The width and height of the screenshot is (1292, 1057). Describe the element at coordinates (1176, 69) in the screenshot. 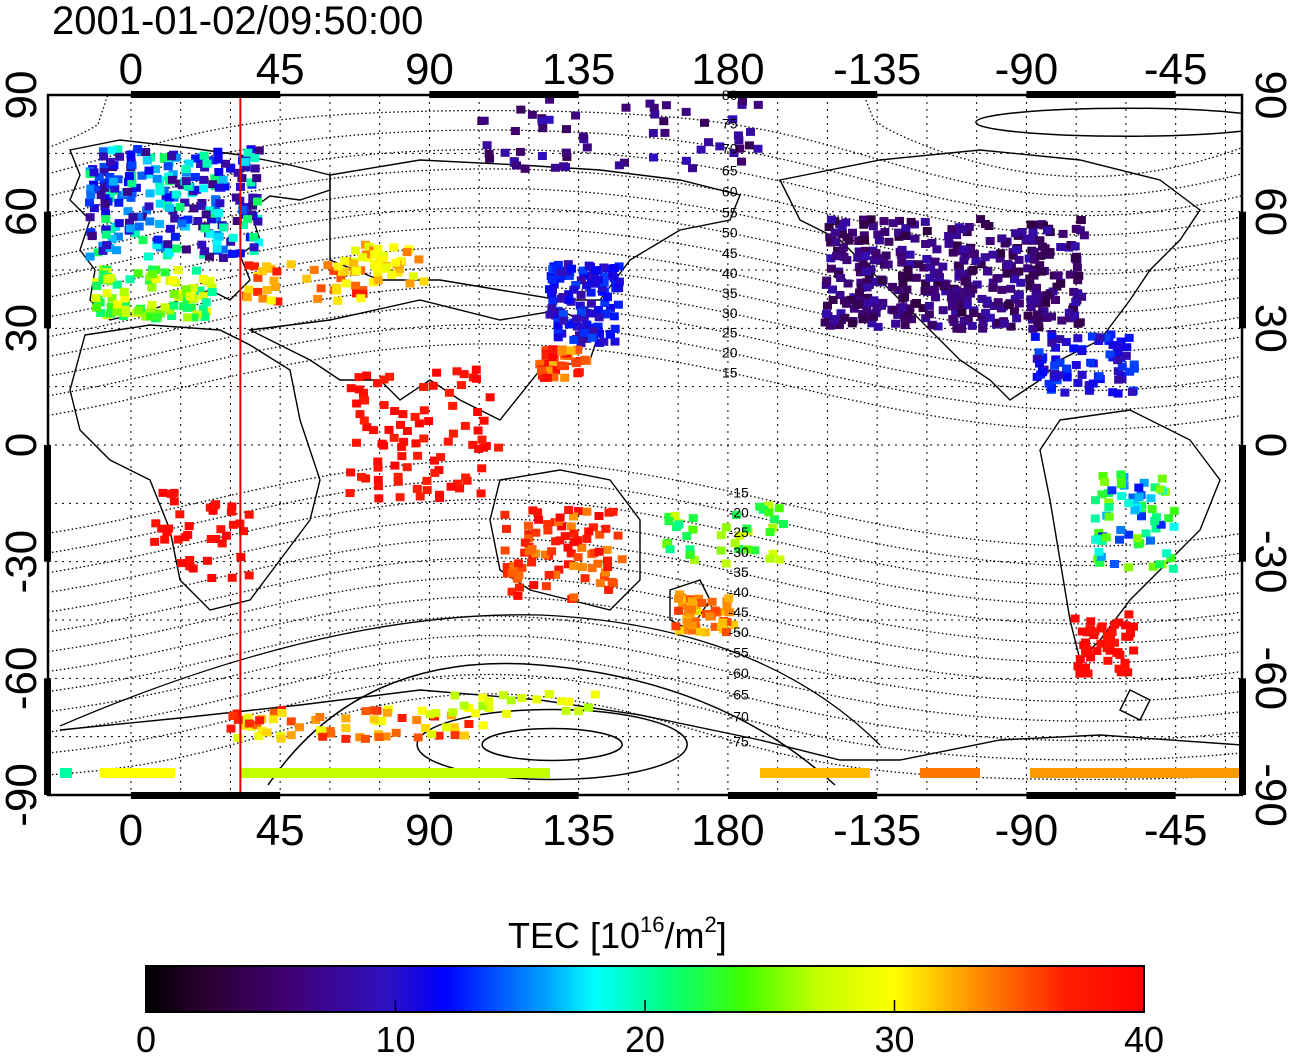

I see `top-lon-label: -45` at that location.